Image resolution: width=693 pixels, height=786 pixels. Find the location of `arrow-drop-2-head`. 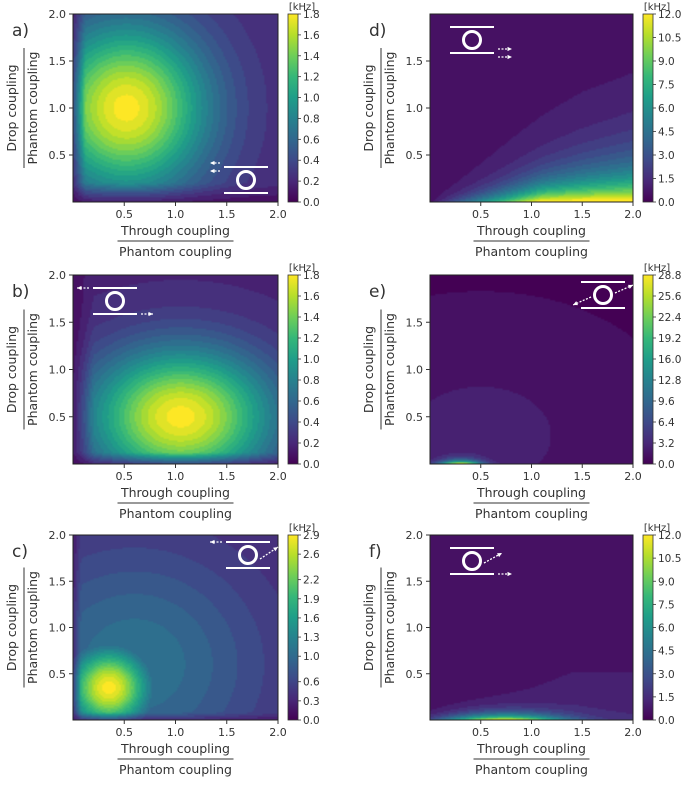

arrow-drop-2-head is located at coordinates (212, 171).